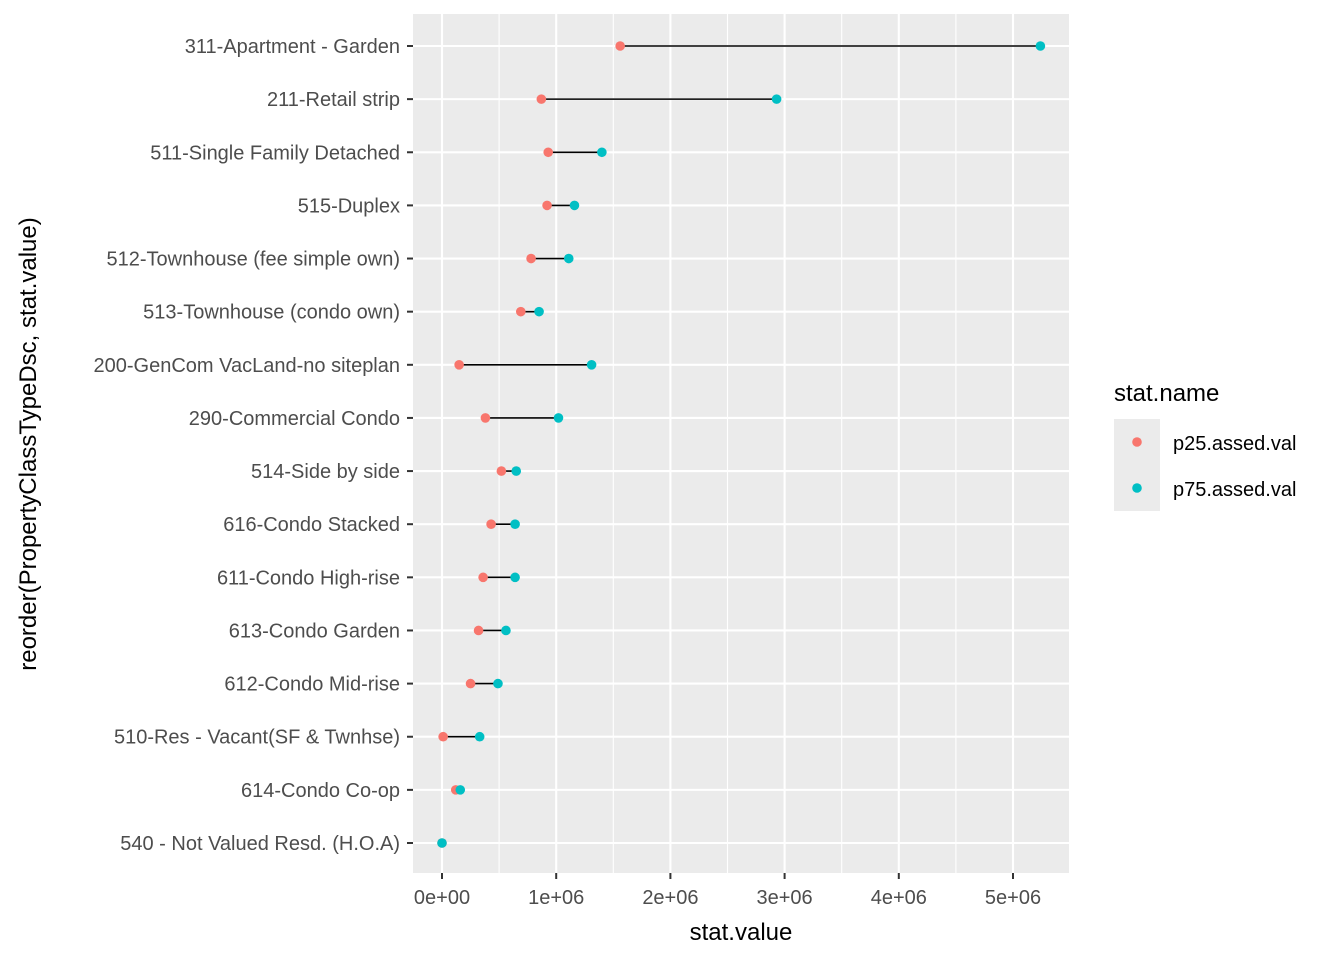 This screenshot has width=1344, height=960. Describe the element at coordinates (1234, 490) in the screenshot. I see `legend-label: p75.assed.val` at that location.